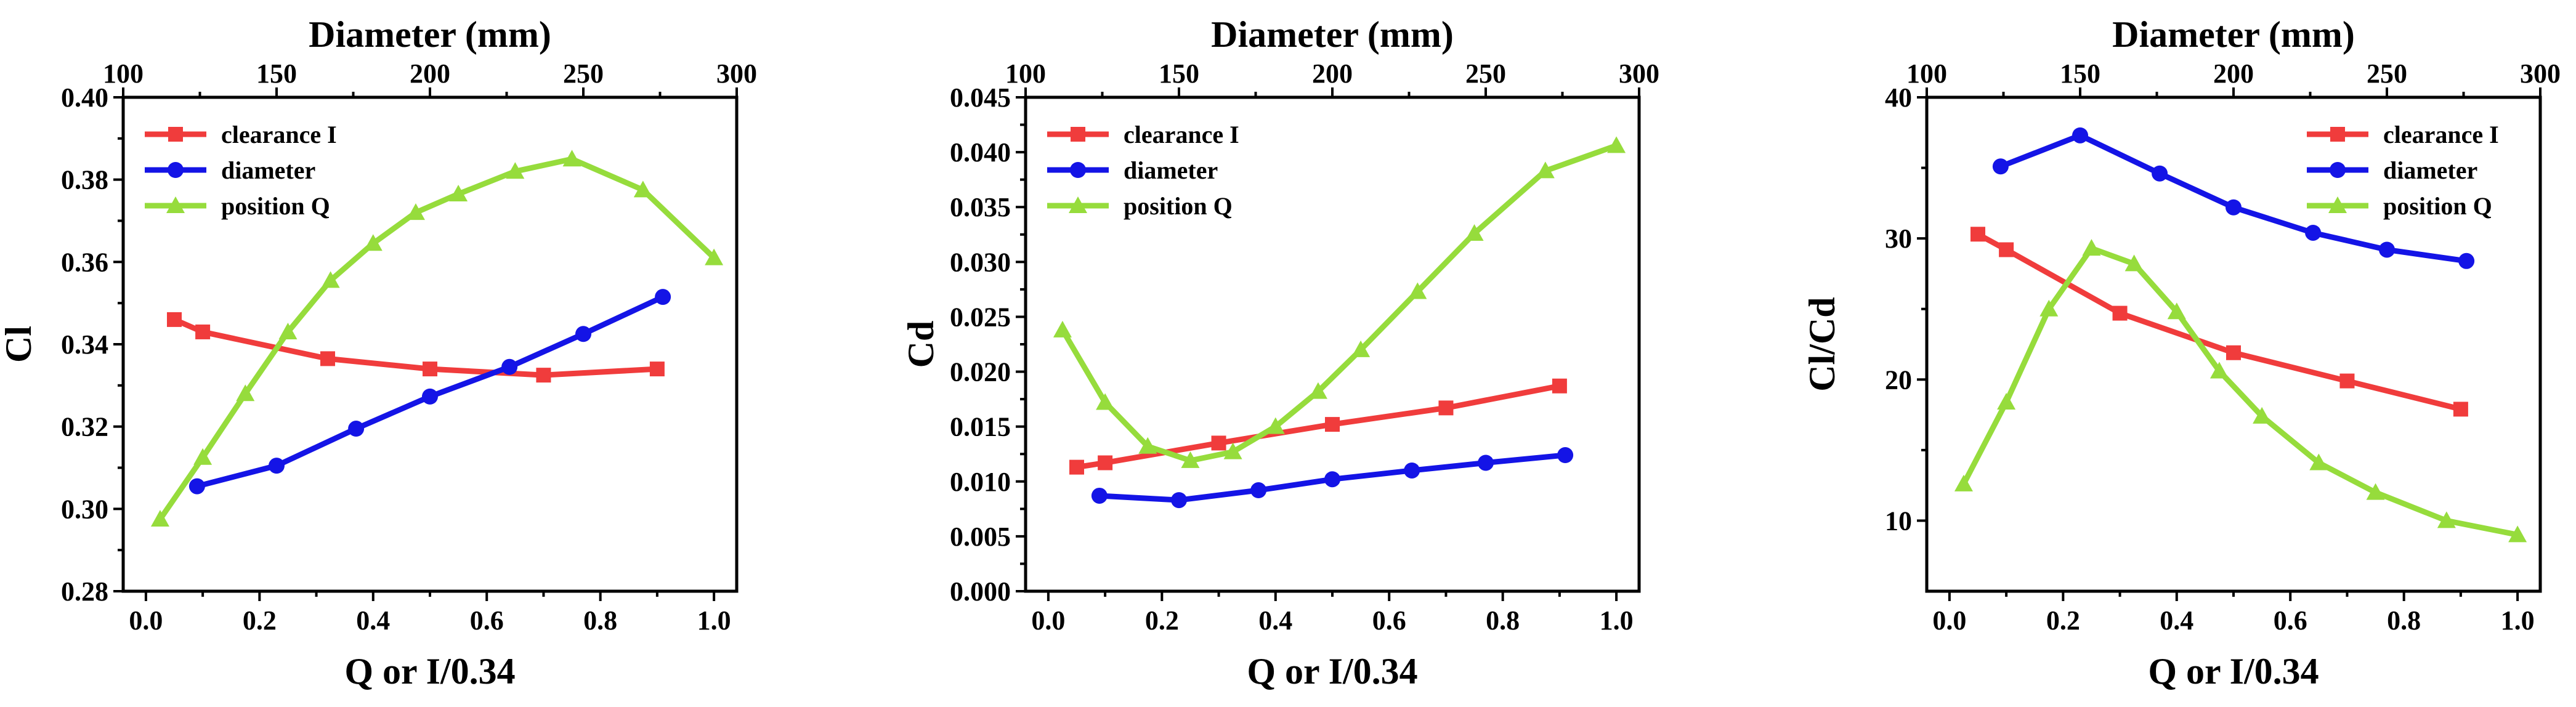  Describe the element at coordinates (84, 509) in the screenshot. I see `y-tick-label: 0.30` at that location.